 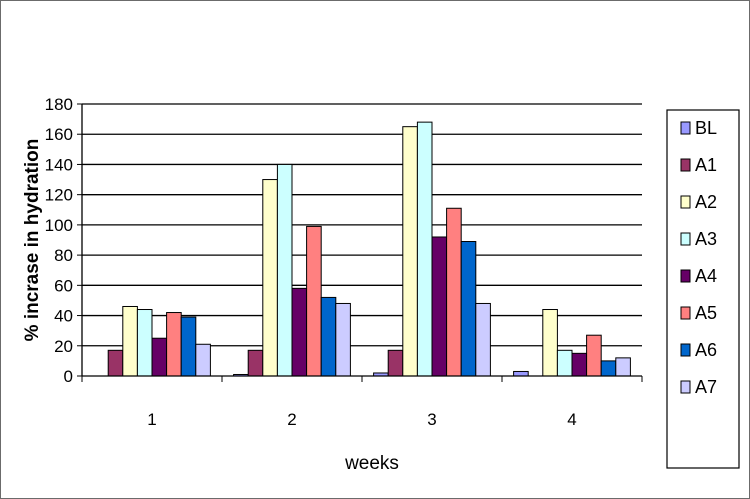 What do you see at coordinates (63, 255) in the screenshot?
I see `y-tick-label: 80` at bounding box center [63, 255].